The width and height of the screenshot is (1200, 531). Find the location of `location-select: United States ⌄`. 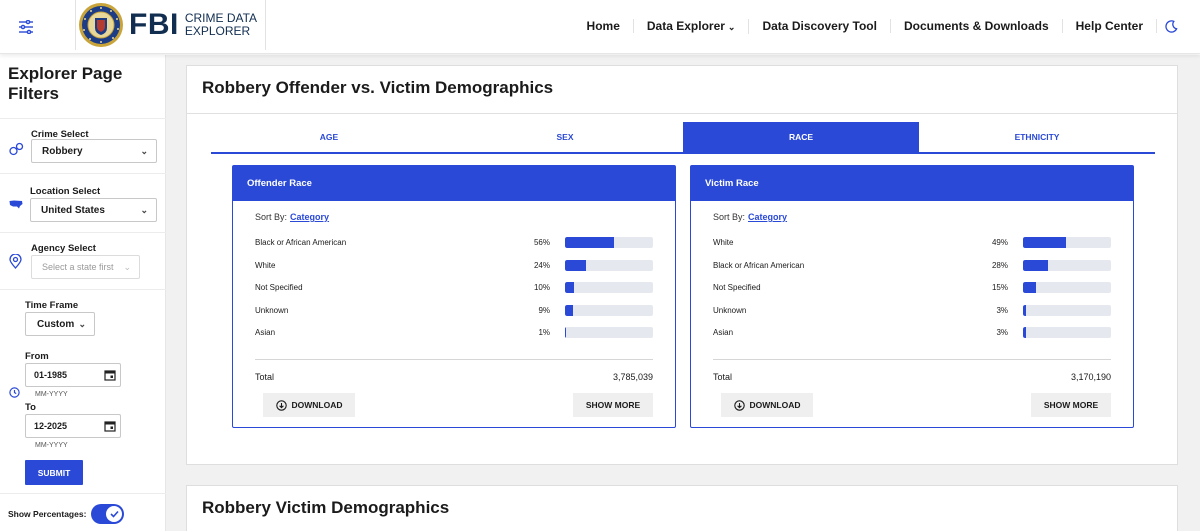

location-select: United States ⌄ is located at coordinates (93, 210).